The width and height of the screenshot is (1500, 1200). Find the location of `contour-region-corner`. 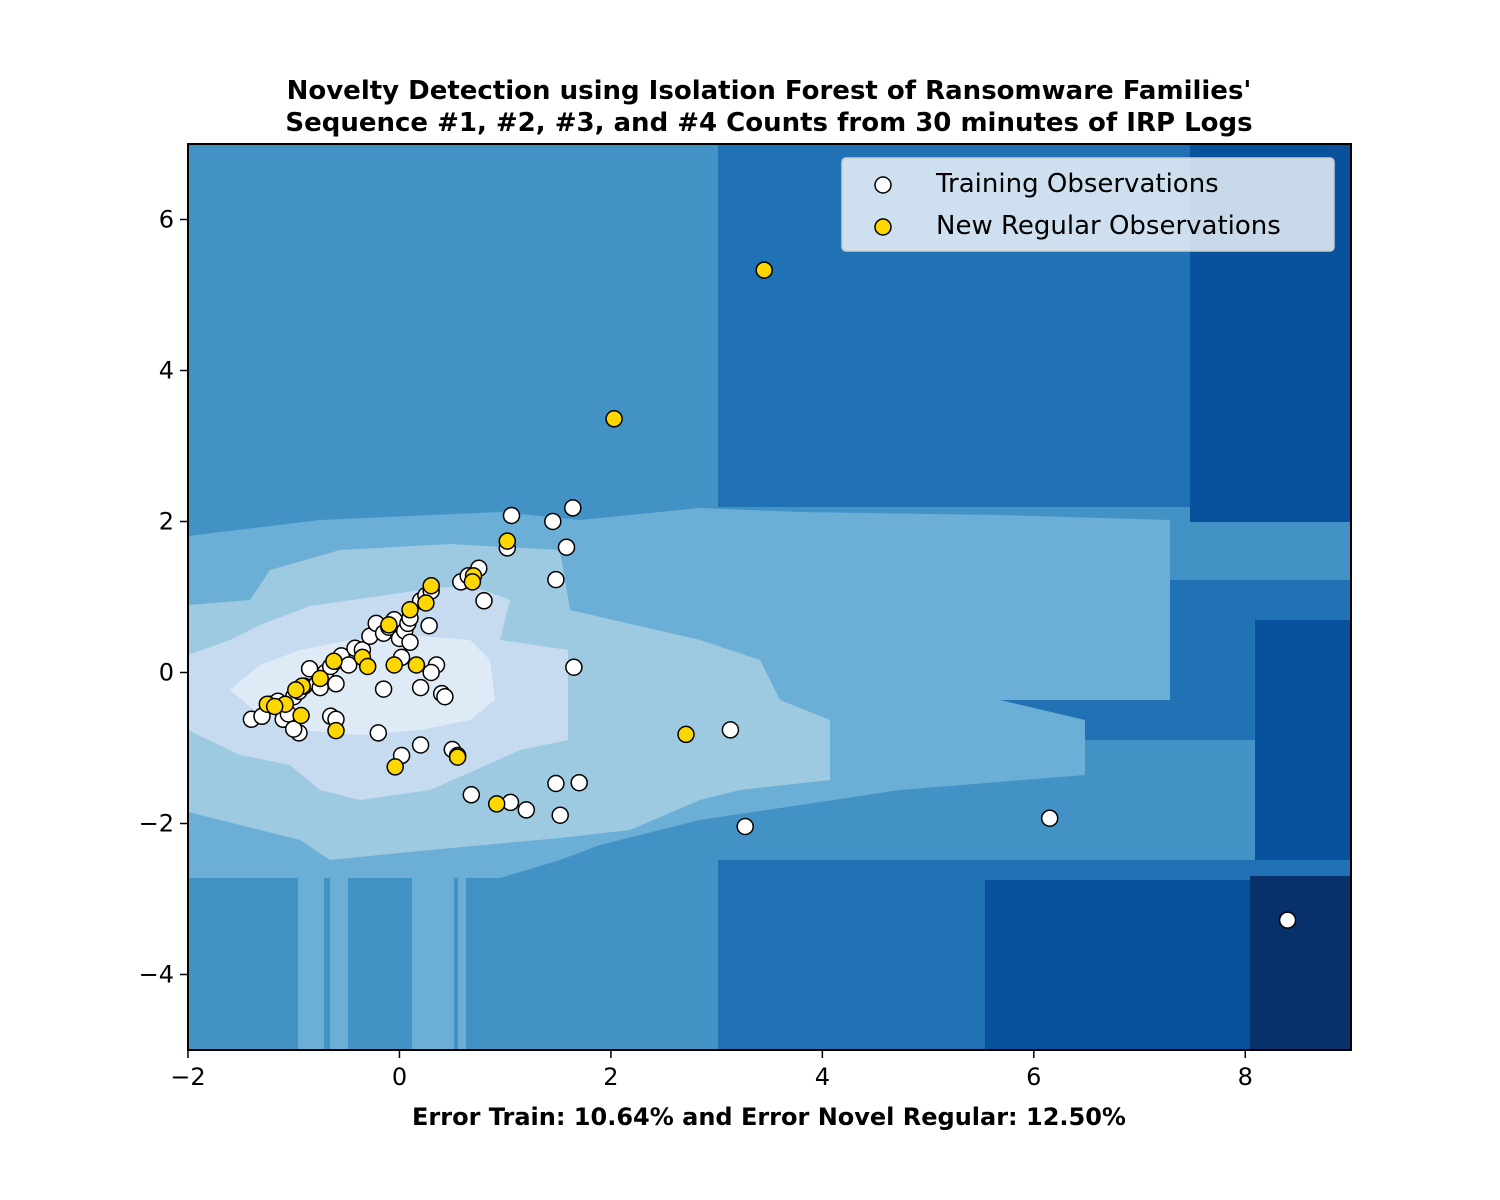

contour-region-corner is located at coordinates (1300, 963).